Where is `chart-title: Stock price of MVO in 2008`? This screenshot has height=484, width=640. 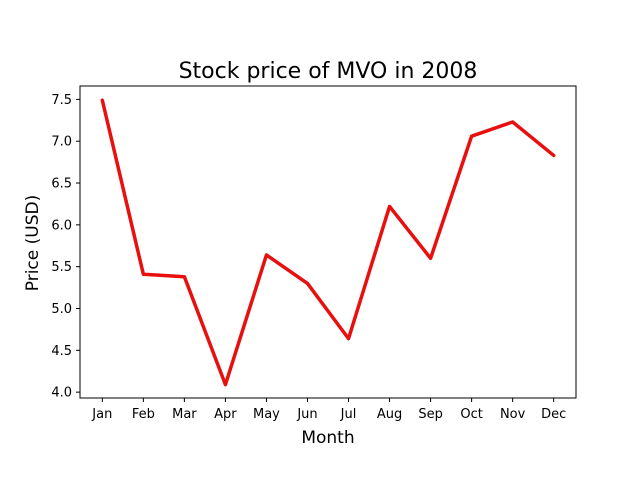 chart-title: Stock price of MVO in 2008 is located at coordinates (328, 71).